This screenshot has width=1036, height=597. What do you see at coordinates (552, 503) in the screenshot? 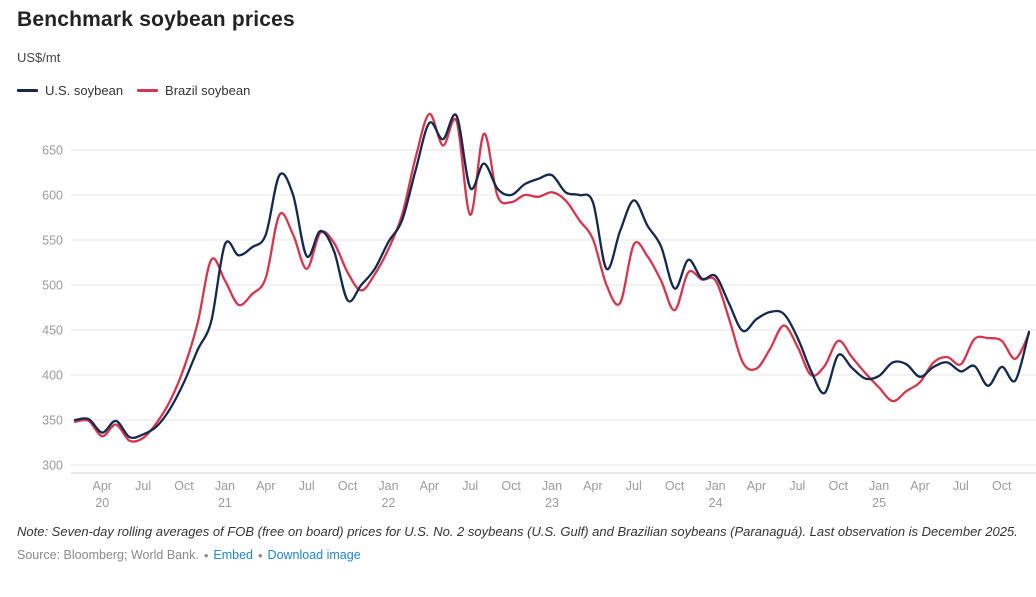
I see `x-axis-year-label: 23` at bounding box center [552, 503].